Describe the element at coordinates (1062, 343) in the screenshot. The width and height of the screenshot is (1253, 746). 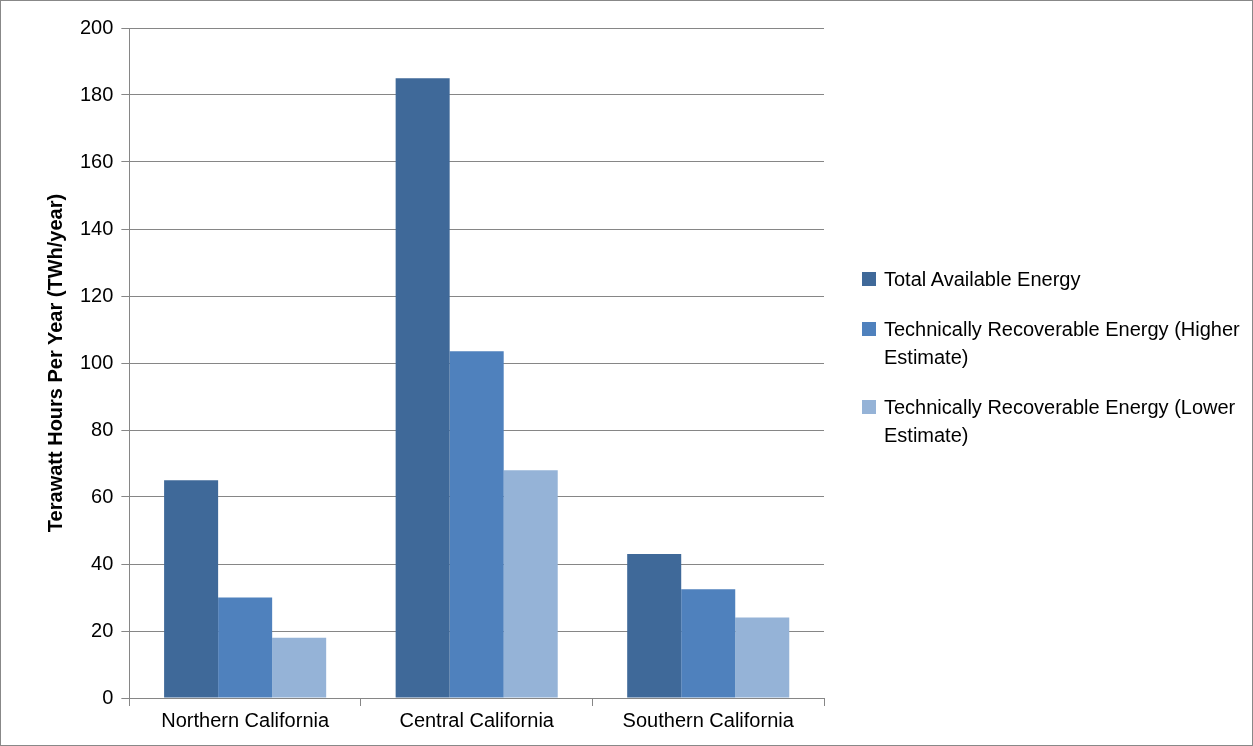
I see `legend-label: Technically Recoverable Energy (Higher Estimate)` at that location.